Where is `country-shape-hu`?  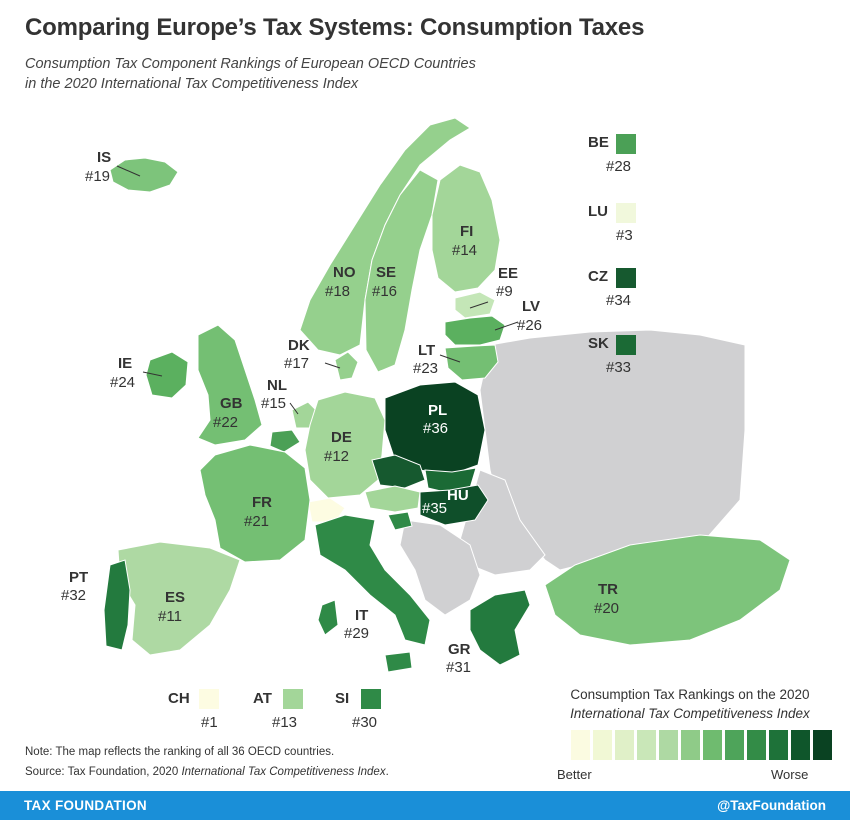 country-shape-hu is located at coordinates (454, 505).